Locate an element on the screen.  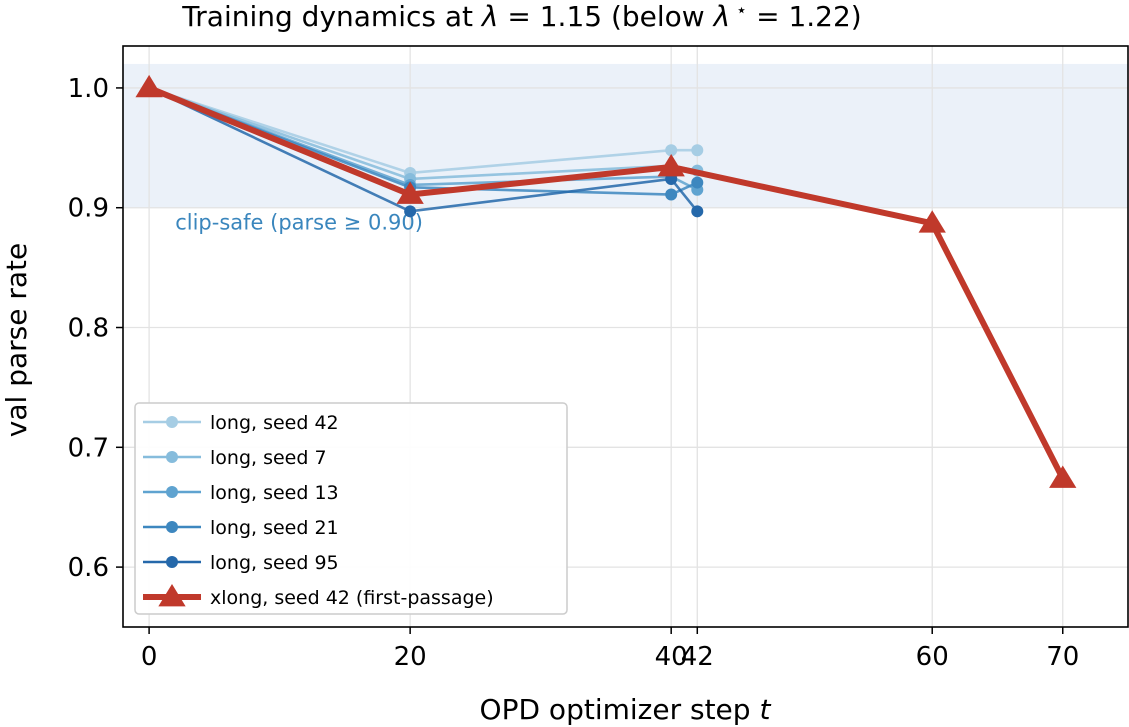
x-tick-label: 42 is located at coordinates (697, 657).